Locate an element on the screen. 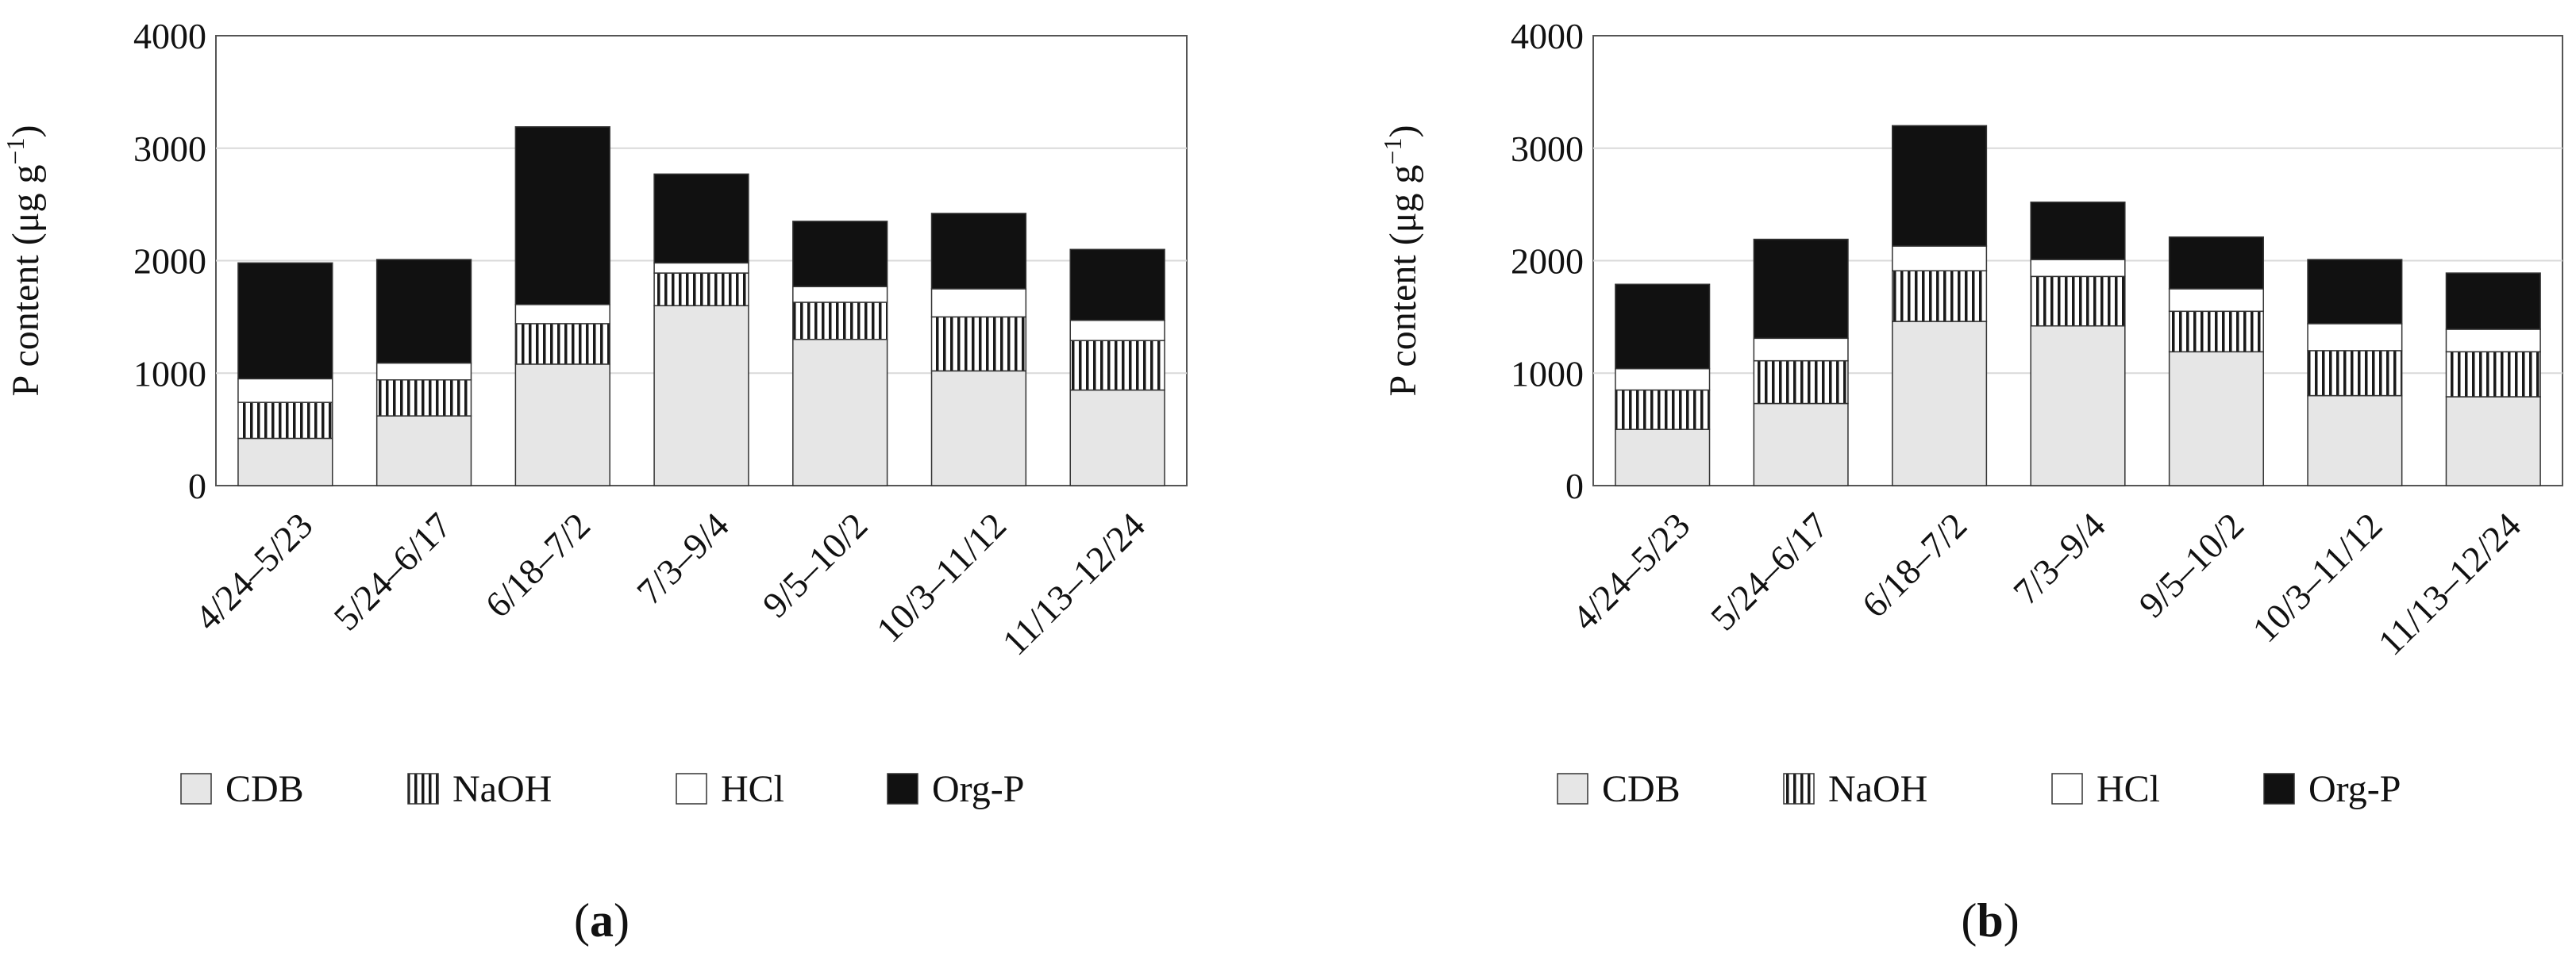 Image resolution: width=2576 pixels, height=976 pixels. panel-label: (a) is located at coordinates (602, 921).